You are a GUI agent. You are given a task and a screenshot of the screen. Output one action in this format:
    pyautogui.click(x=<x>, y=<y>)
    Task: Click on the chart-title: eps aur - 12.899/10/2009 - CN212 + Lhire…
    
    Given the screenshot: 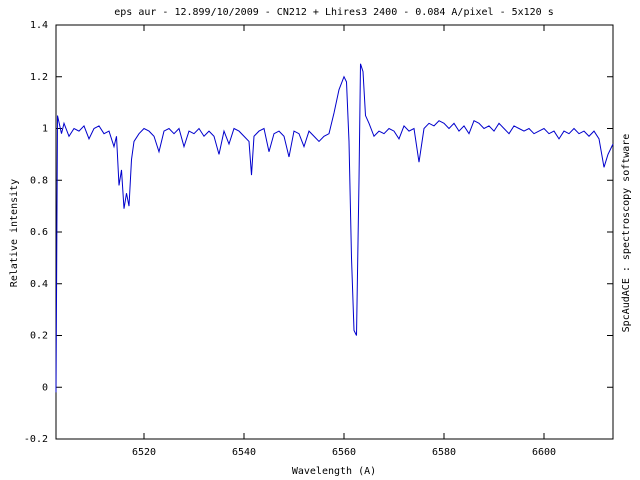 What is the action you would take?
    pyautogui.click(x=334, y=12)
    